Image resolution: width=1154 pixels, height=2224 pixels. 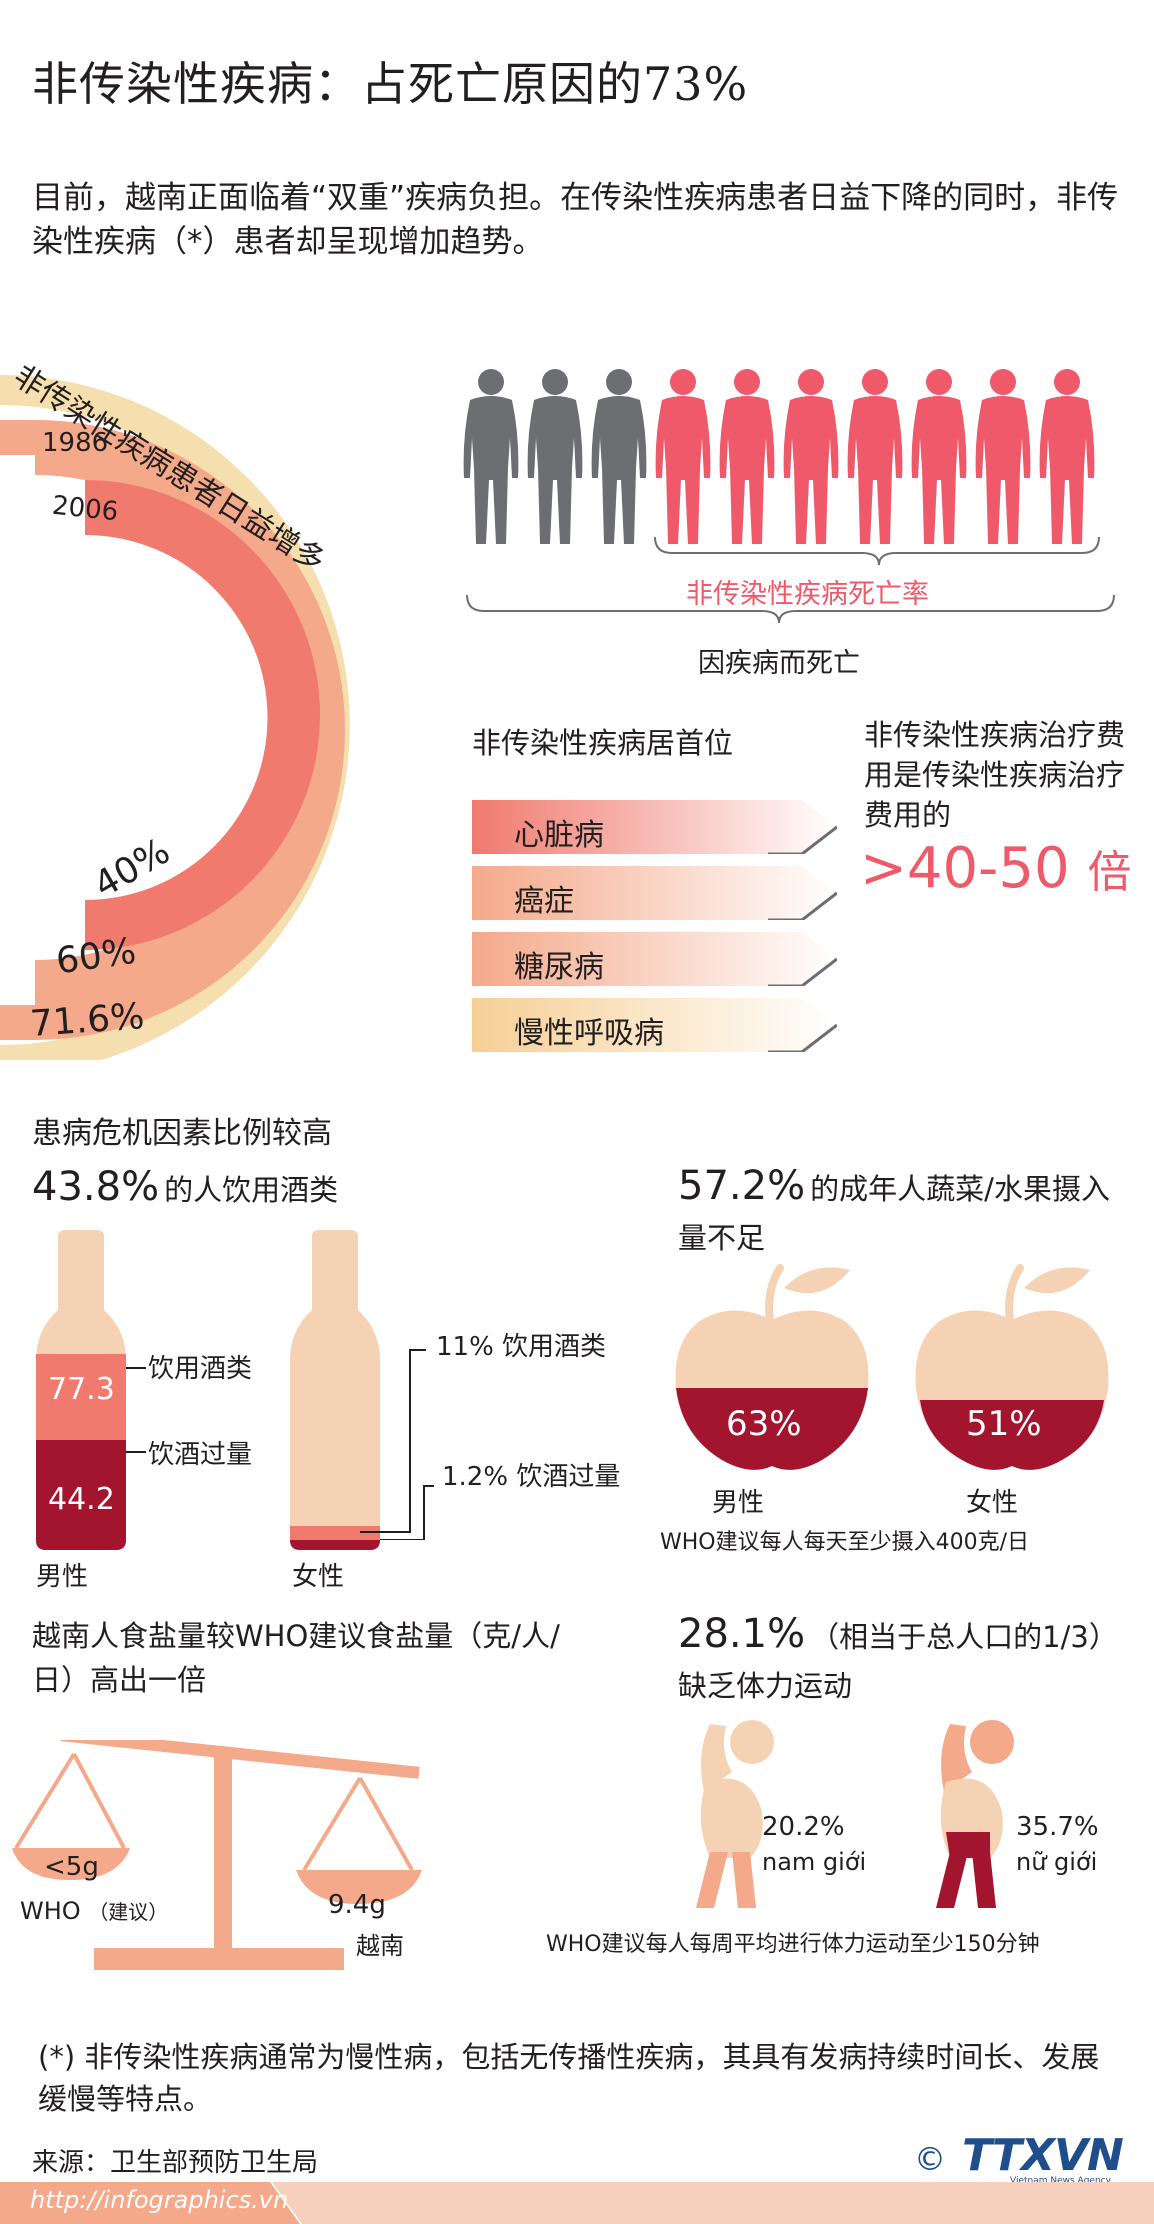 I want to click on cost-value: >40-50 倍, so click(x=995, y=868).